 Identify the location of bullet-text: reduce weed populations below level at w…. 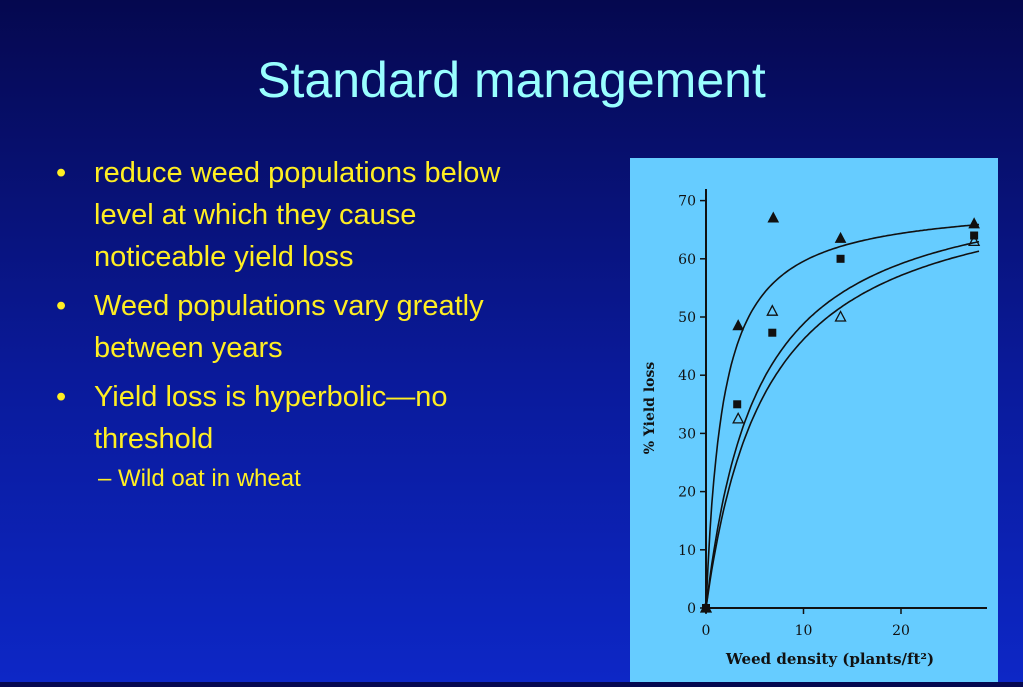
(297, 215).